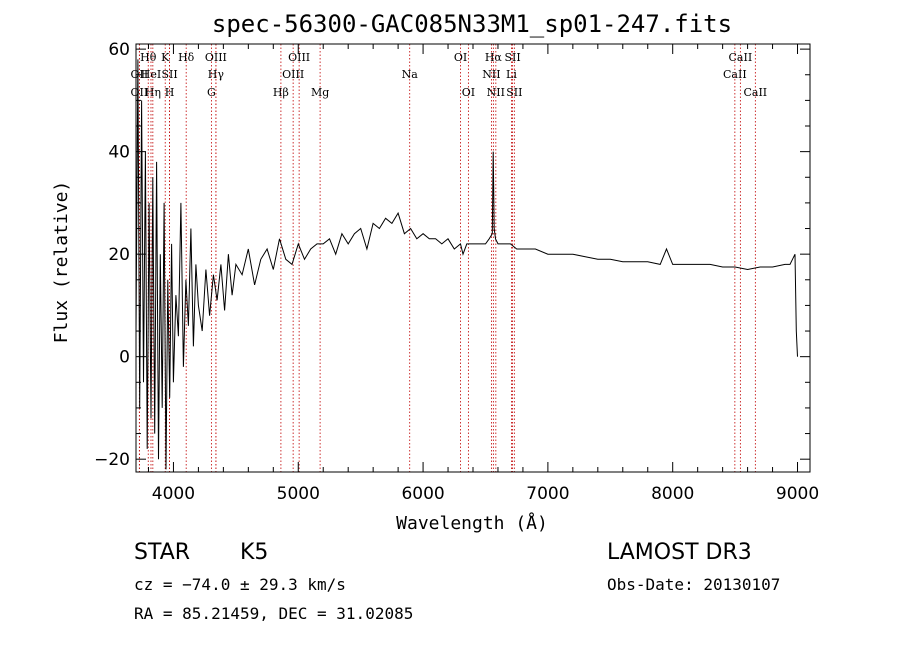 This screenshot has height=649, width=900. Describe the element at coordinates (755, 92) in the screenshot. I see `line-marker-label-27: CaII` at that location.